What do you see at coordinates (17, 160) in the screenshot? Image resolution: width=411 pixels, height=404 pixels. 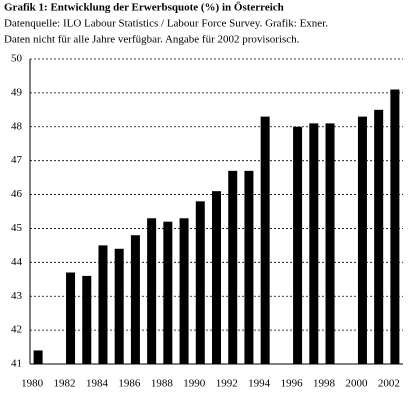 I see `y-tick-label: 47` at bounding box center [17, 160].